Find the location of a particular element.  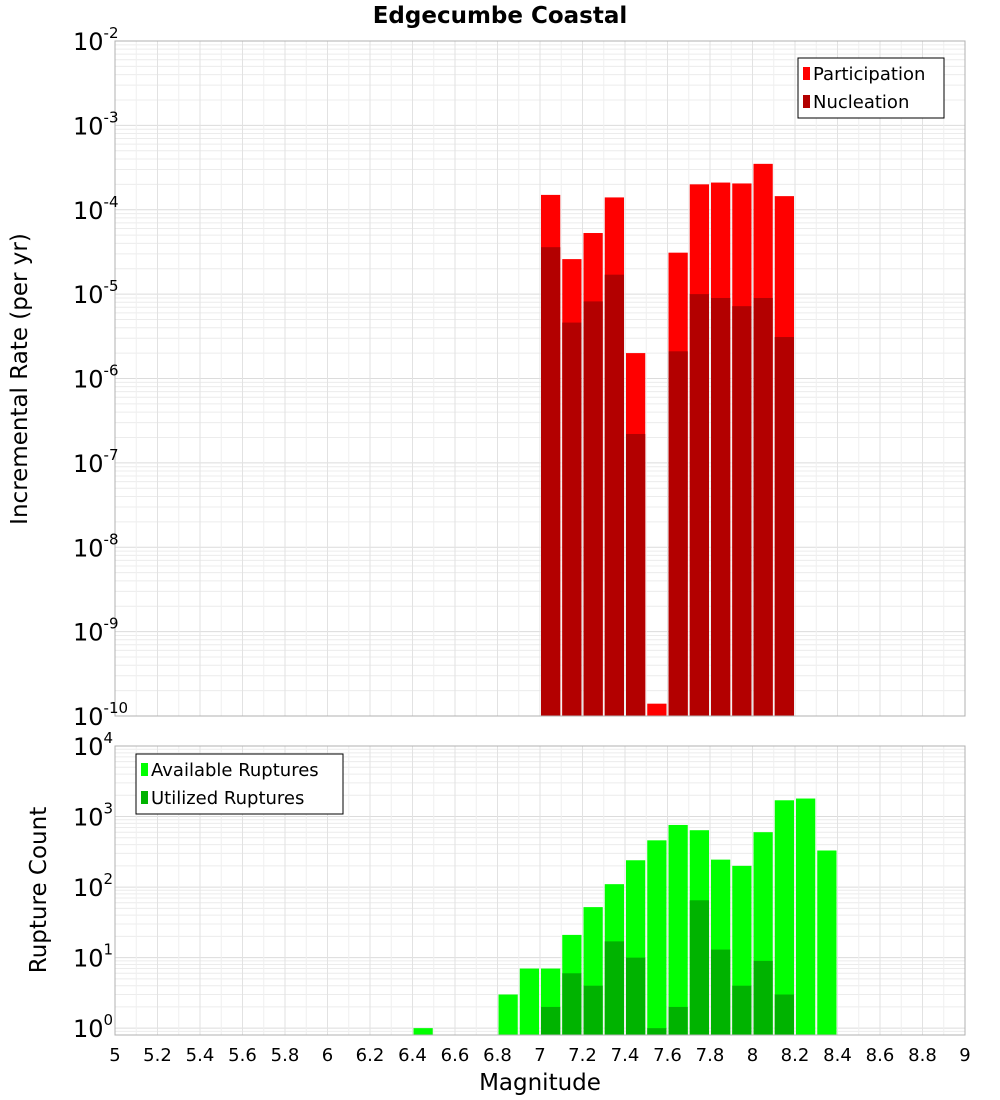

x-tick-label: 5.8 is located at coordinates (285, 1055).